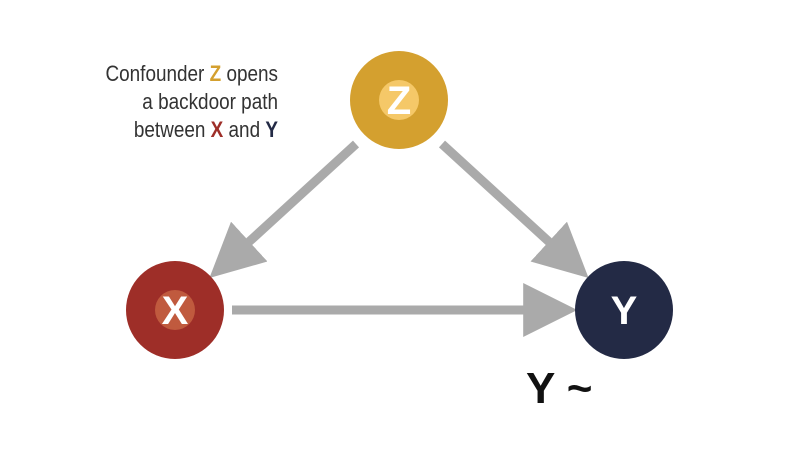 The image size is (800, 450). I want to click on edge-z-to-y, so click(513, 209).